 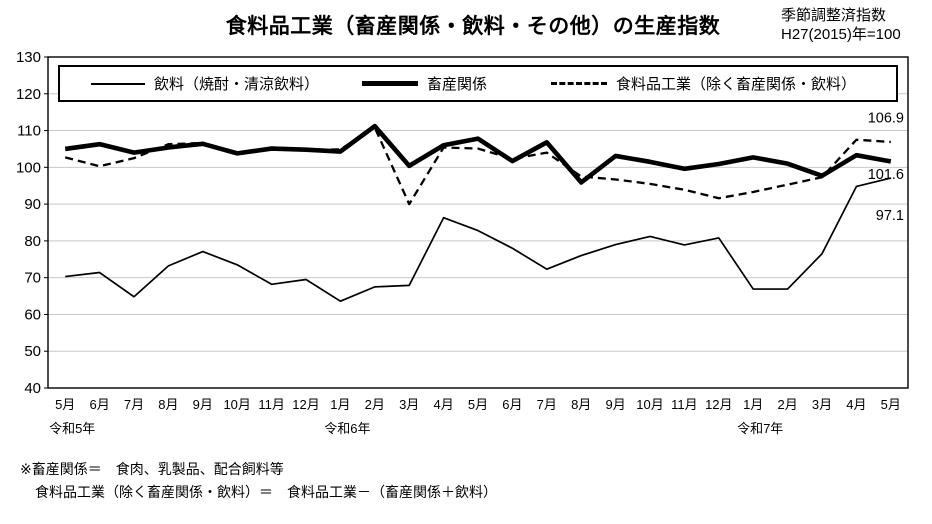 I want to click on index-note-line2: H27(2015)年=100, so click(x=841, y=34).